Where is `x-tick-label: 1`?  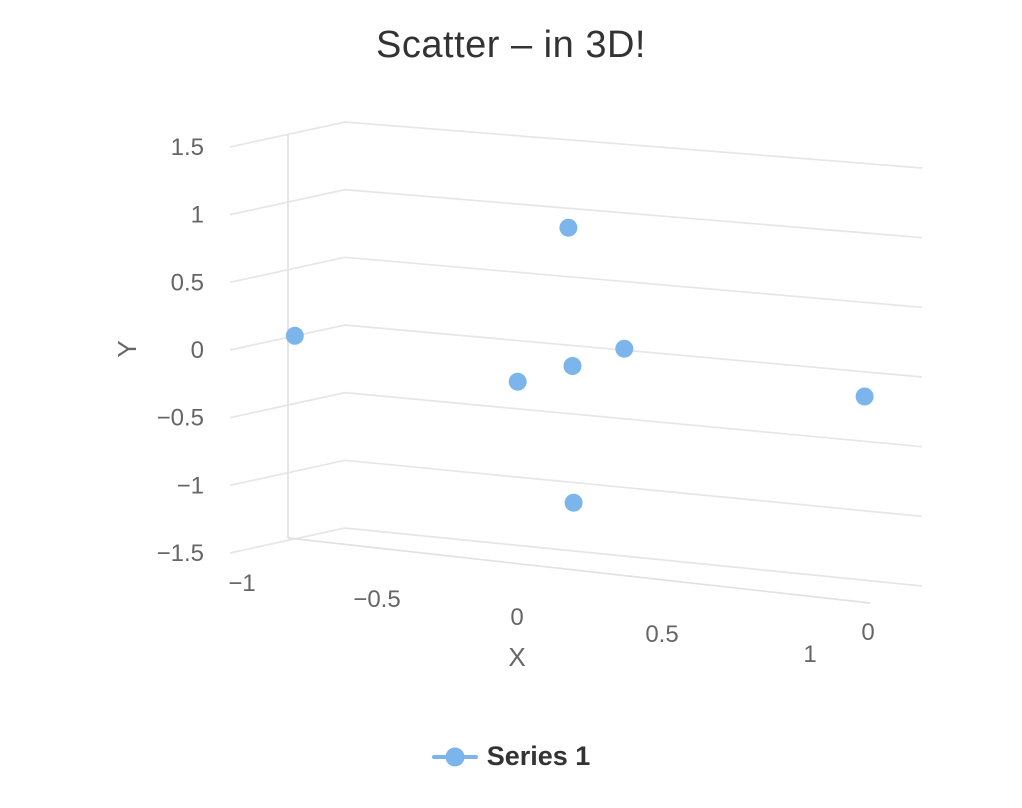 x-tick-label: 1 is located at coordinates (809, 654).